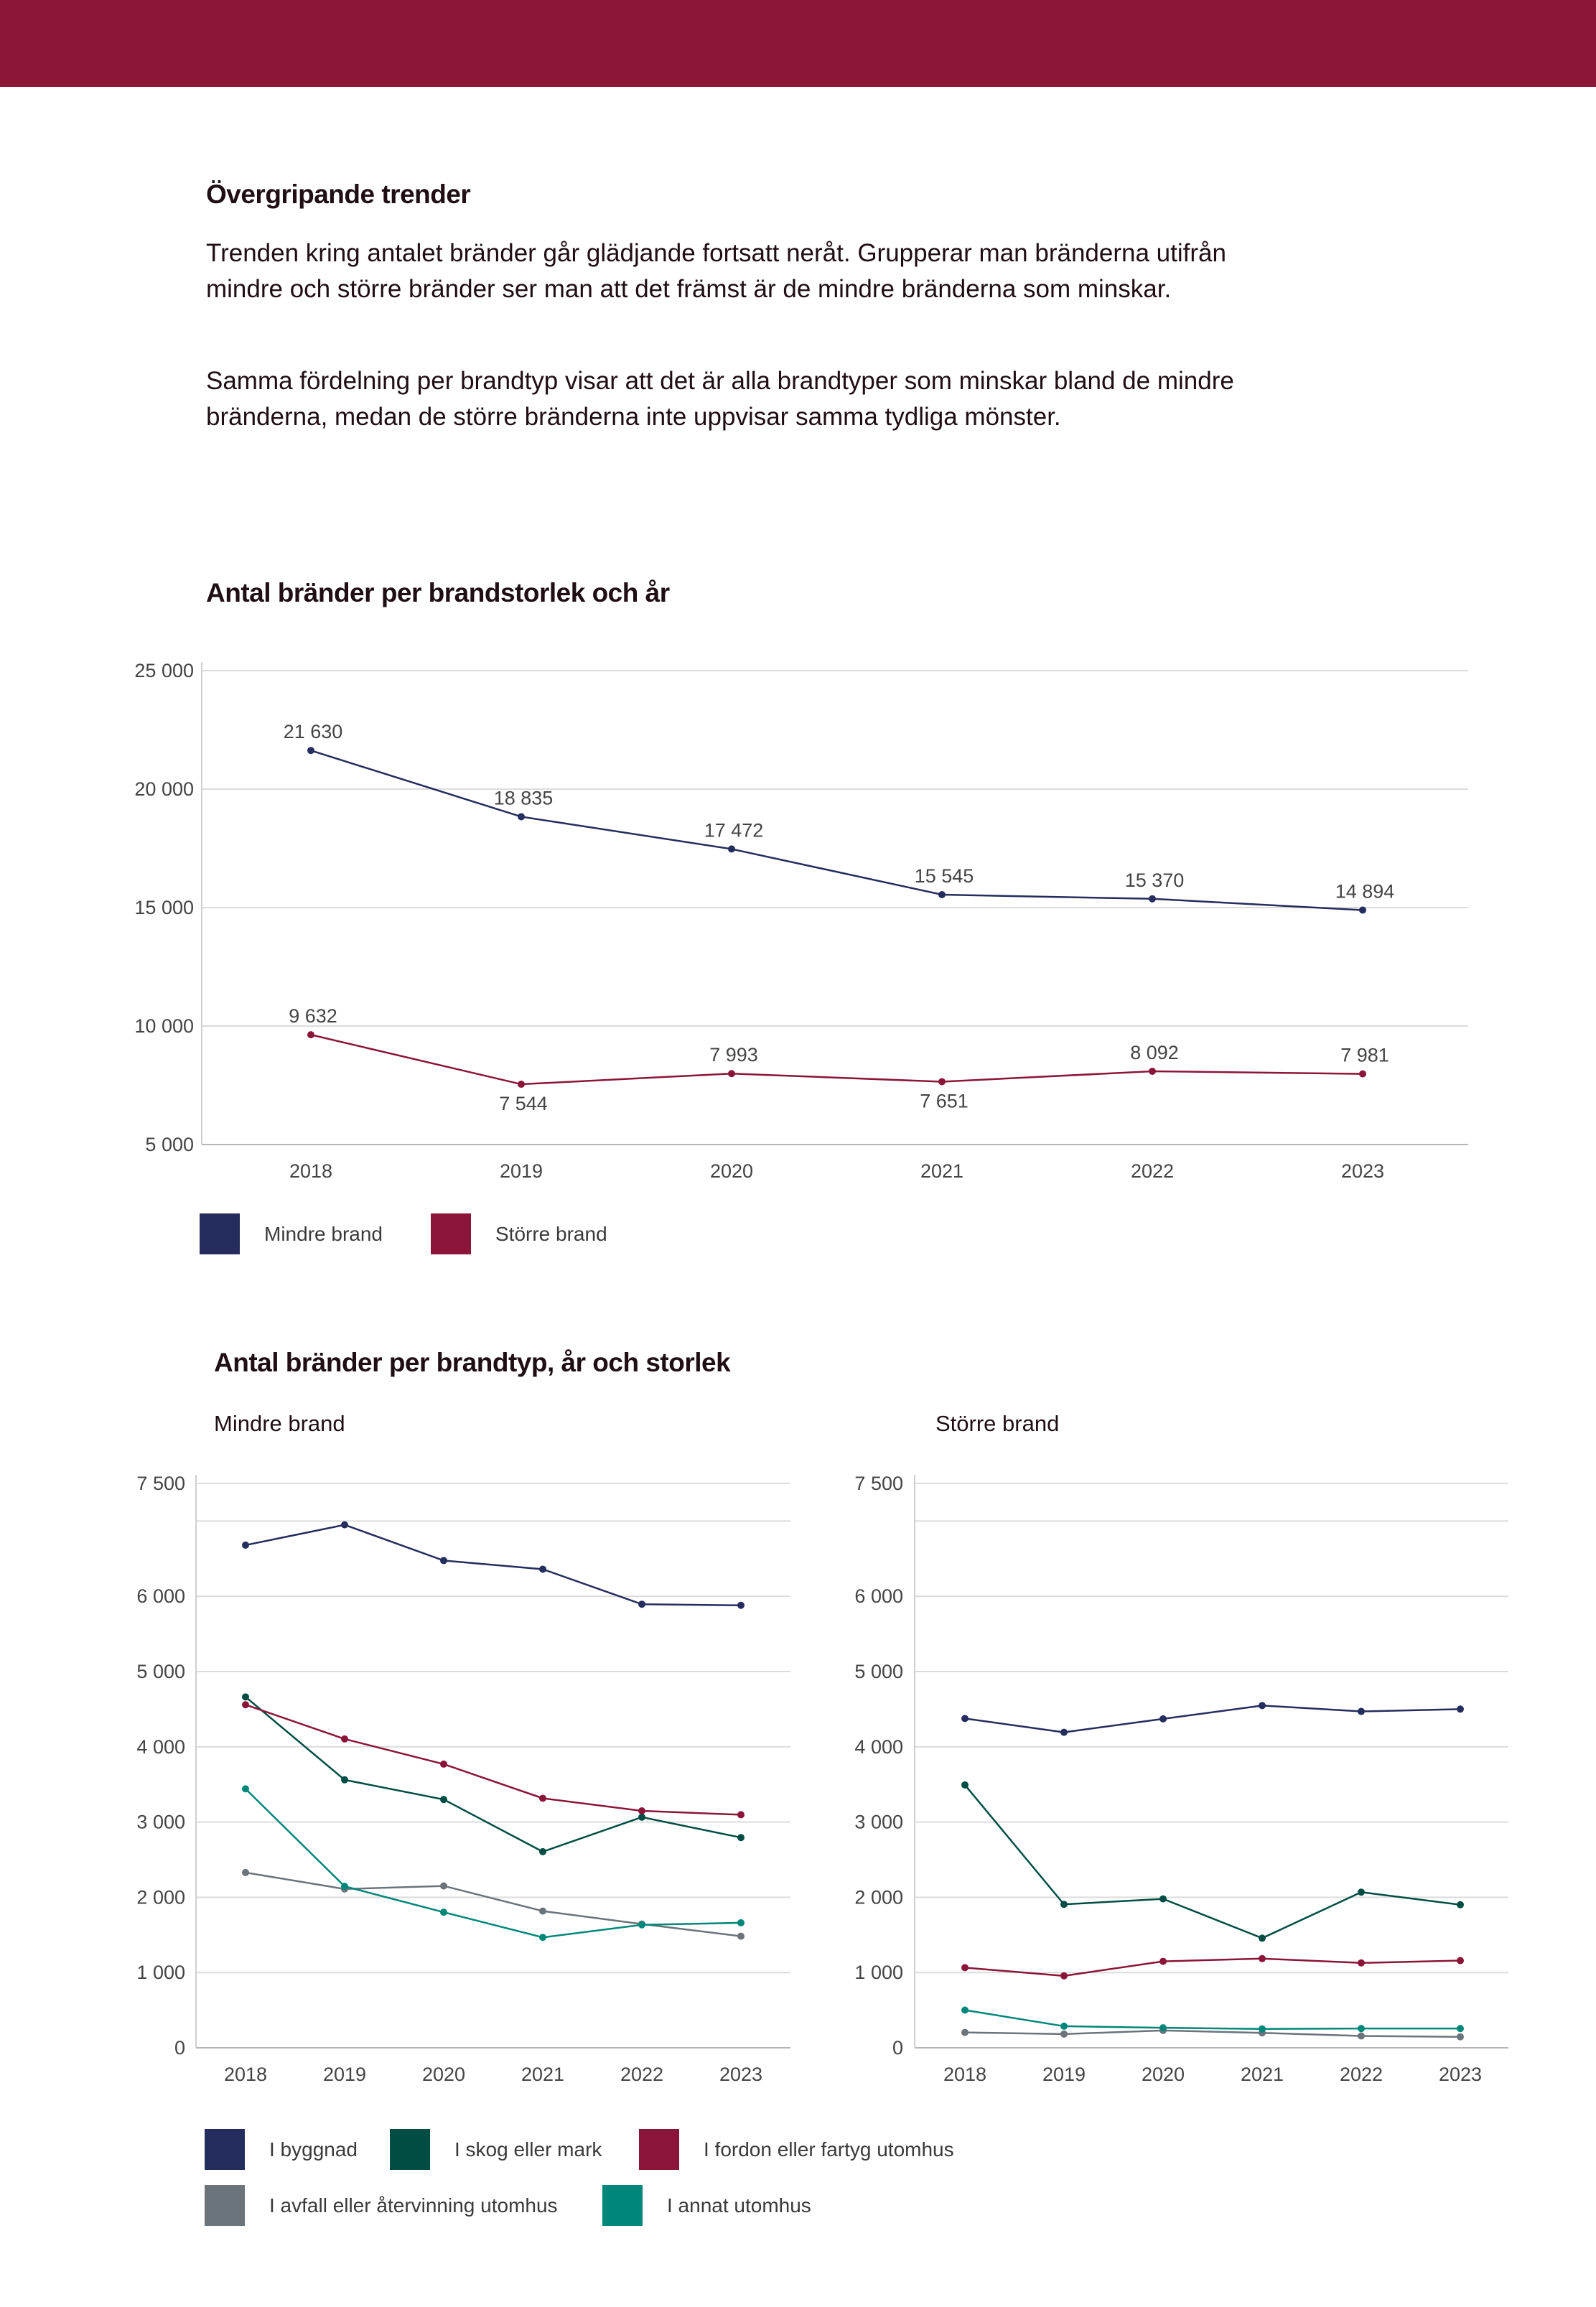 The image size is (1596, 2307). What do you see at coordinates (164, 789) in the screenshot?
I see `y-tick-label: 20 000` at bounding box center [164, 789].